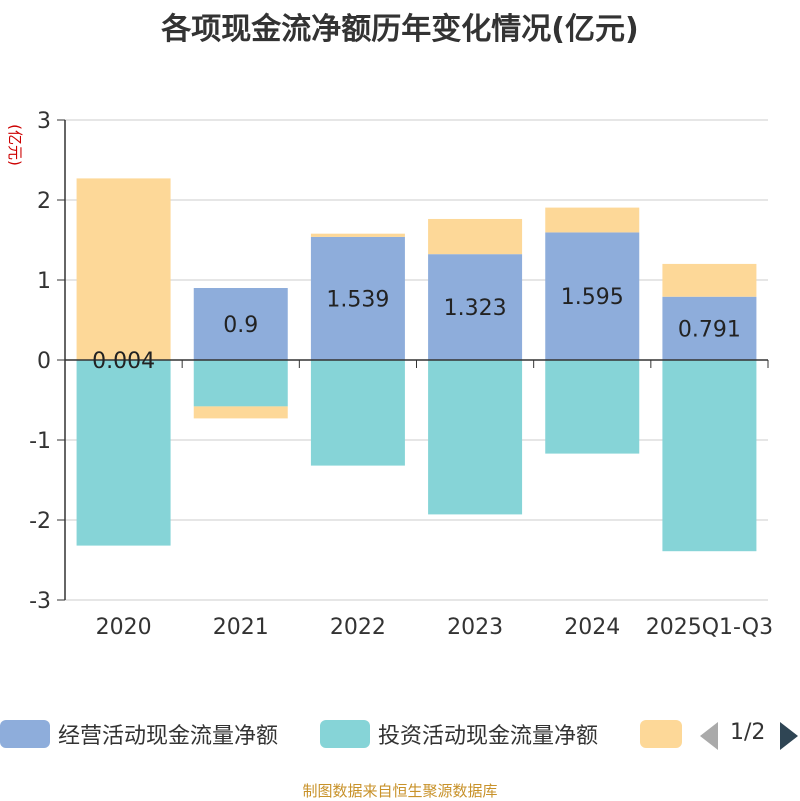 Image resolution: width=800 pixels, height=801 pixels. Describe the element at coordinates (488, 736) in the screenshot. I see `legend-label-investing: 投资活动现金流量净额` at that location.